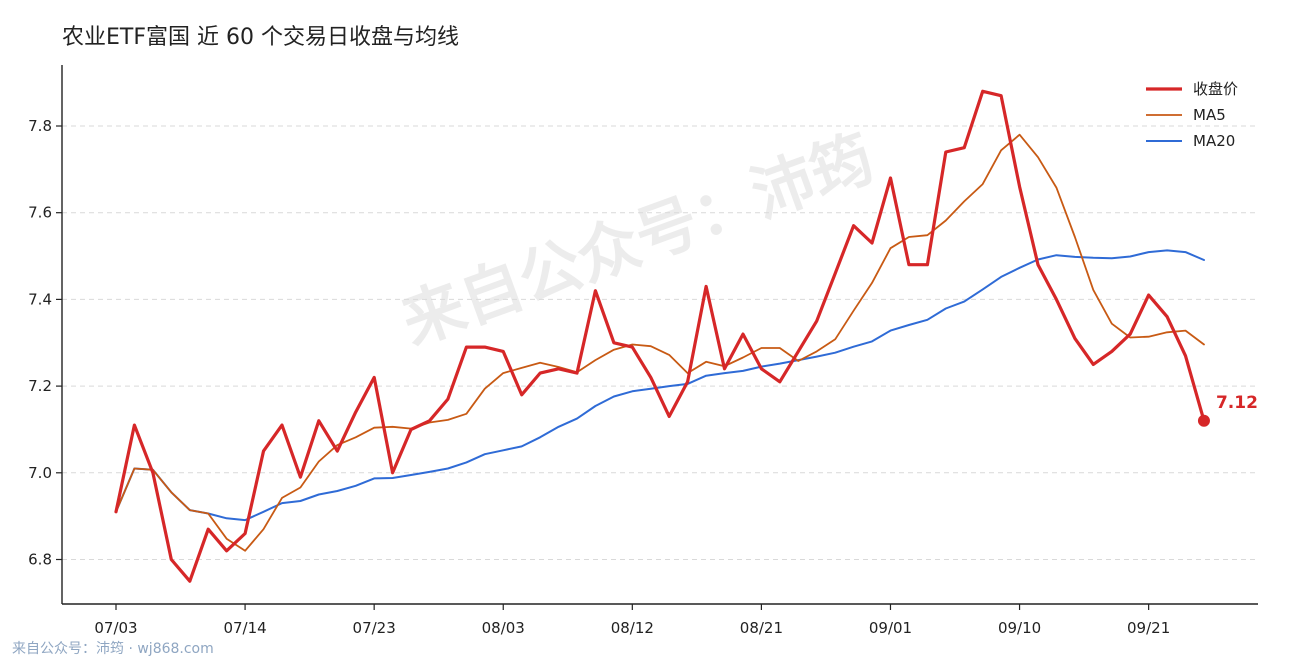  Describe the element at coordinates (45, 343) in the screenshot. I see `y-axis-ticks: 6.8 7.0 7.2 7.4 7.6 7.8` at that location.